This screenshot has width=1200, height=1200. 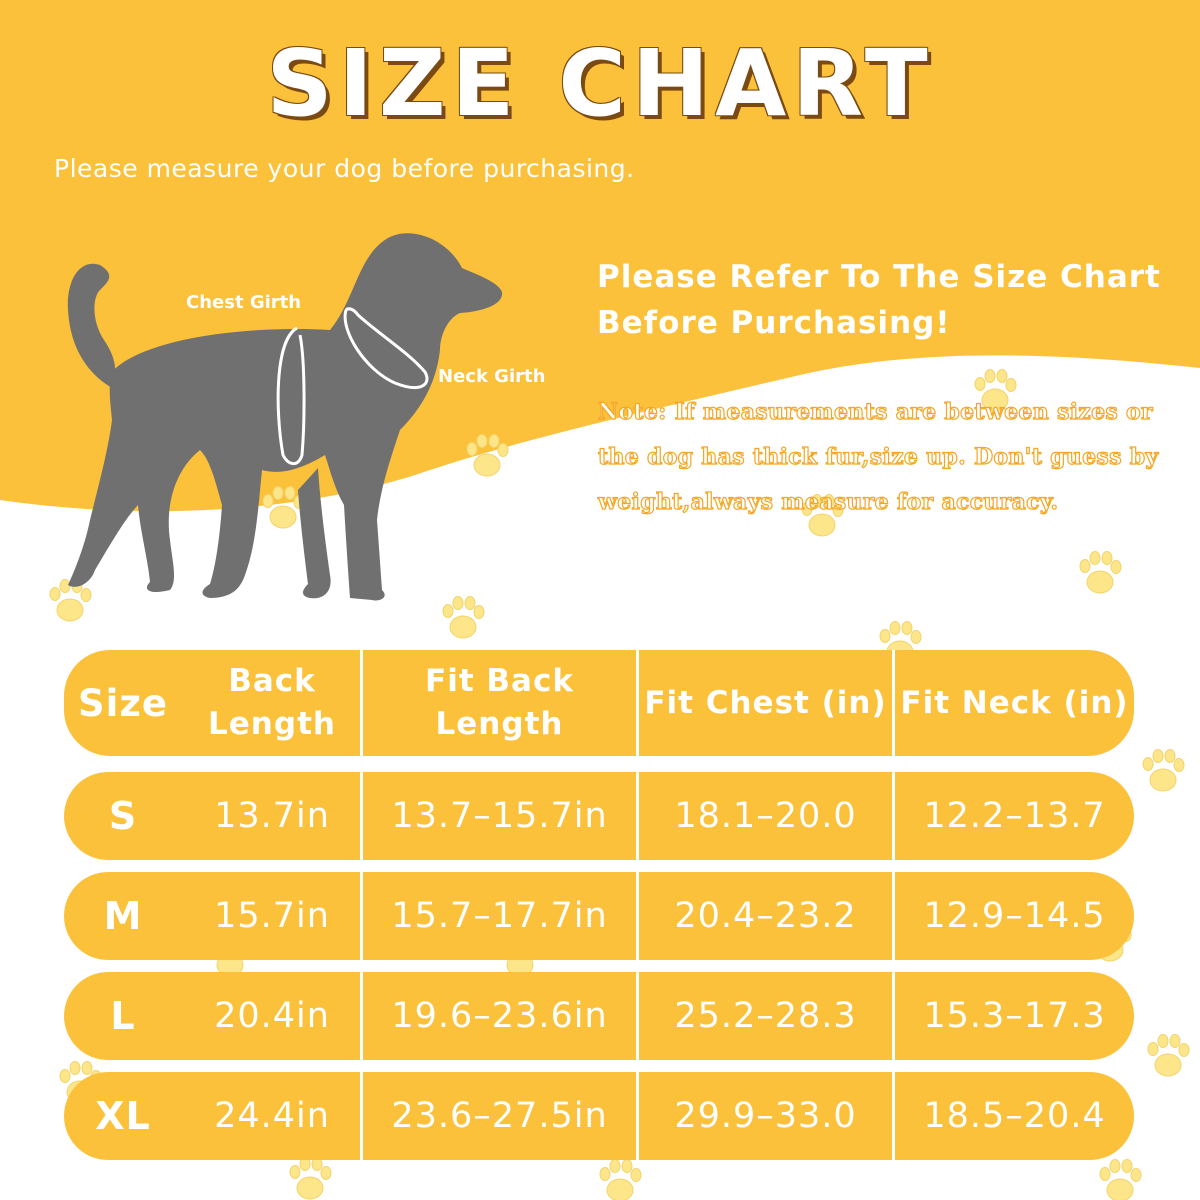 I want to click on cell-size: S, so click(x=123, y=816).